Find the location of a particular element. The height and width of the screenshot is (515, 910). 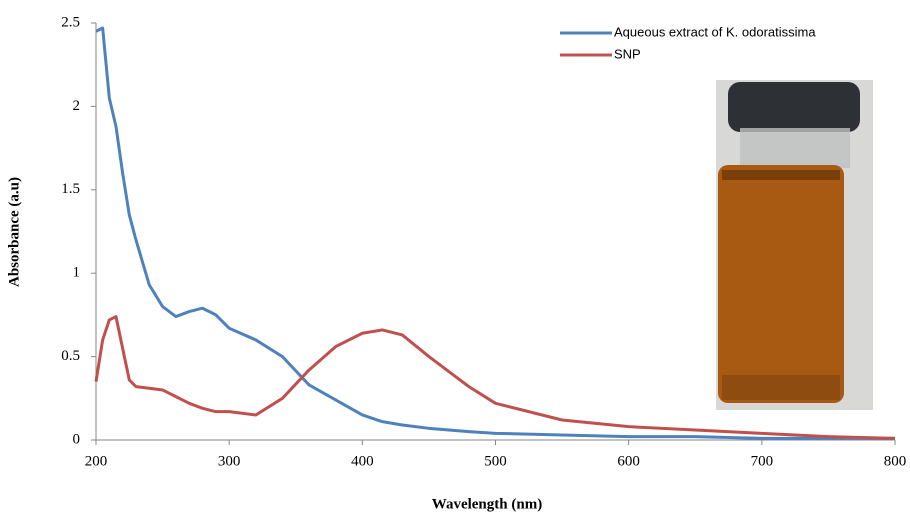

x-tick-label: 200 is located at coordinates (96, 461).